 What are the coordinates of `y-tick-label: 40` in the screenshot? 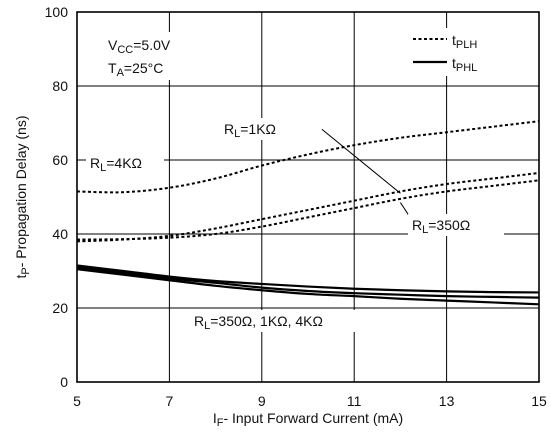 It's located at (60, 234).